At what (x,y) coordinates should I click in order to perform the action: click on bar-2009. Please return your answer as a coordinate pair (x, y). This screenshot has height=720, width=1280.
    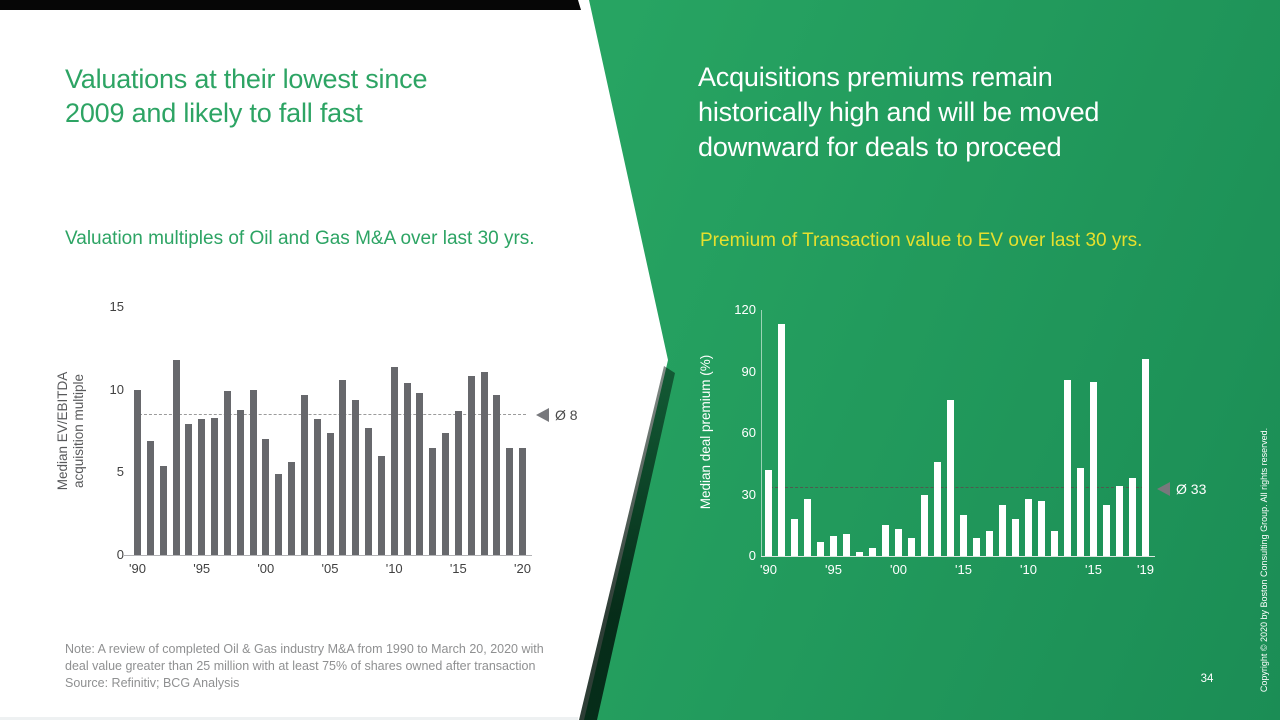
    Looking at the image, I should click on (1015, 537).